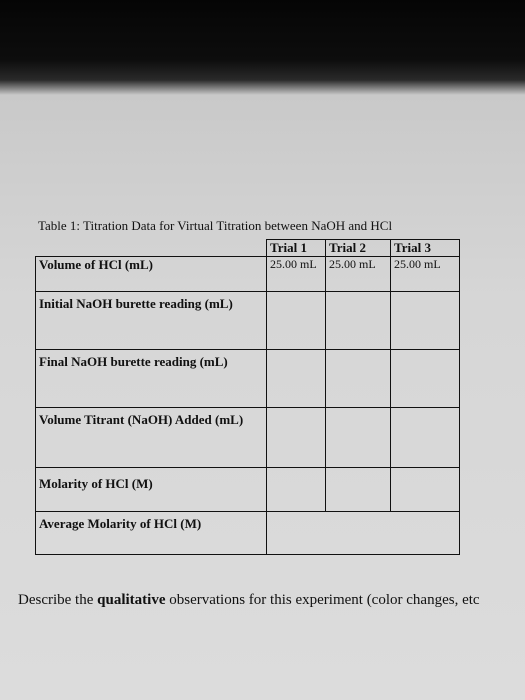 The image size is (525, 700). What do you see at coordinates (151, 437) in the screenshot?
I see `row-label: Volume Titrant (NaOH) Added (mL)` at bounding box center [151, 437].